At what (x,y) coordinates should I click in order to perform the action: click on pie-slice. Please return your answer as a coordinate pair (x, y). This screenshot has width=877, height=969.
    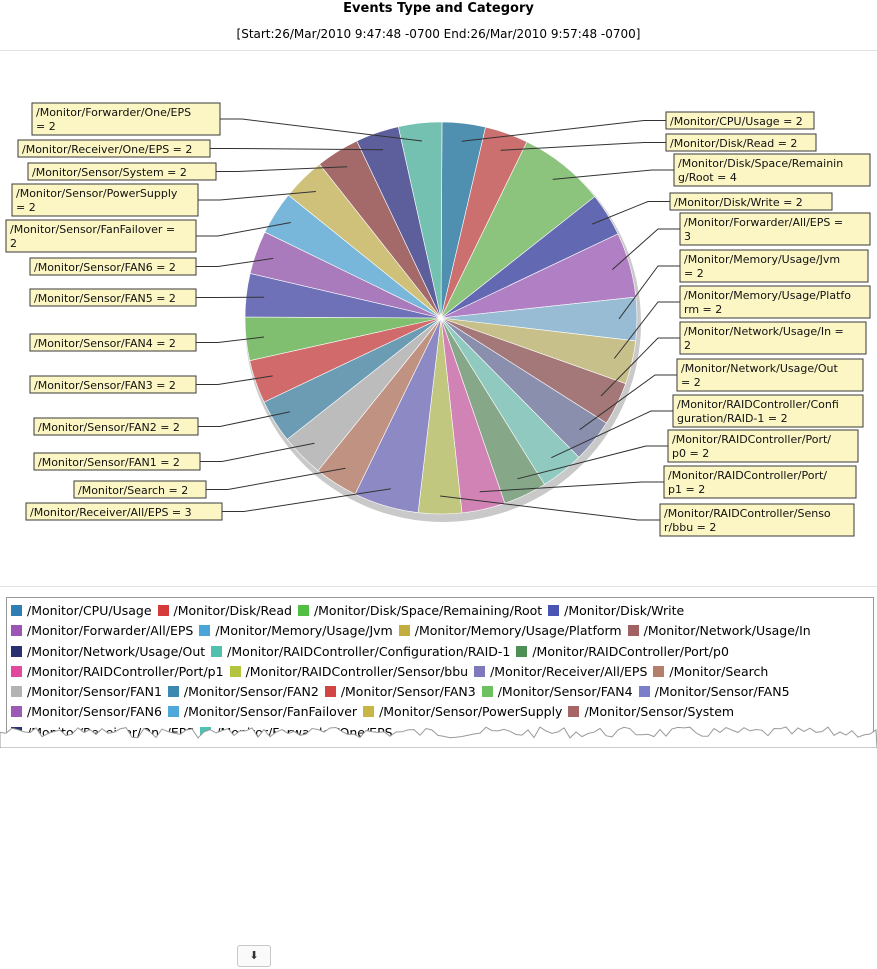
    Looking at the image, I should click on (420, 220).